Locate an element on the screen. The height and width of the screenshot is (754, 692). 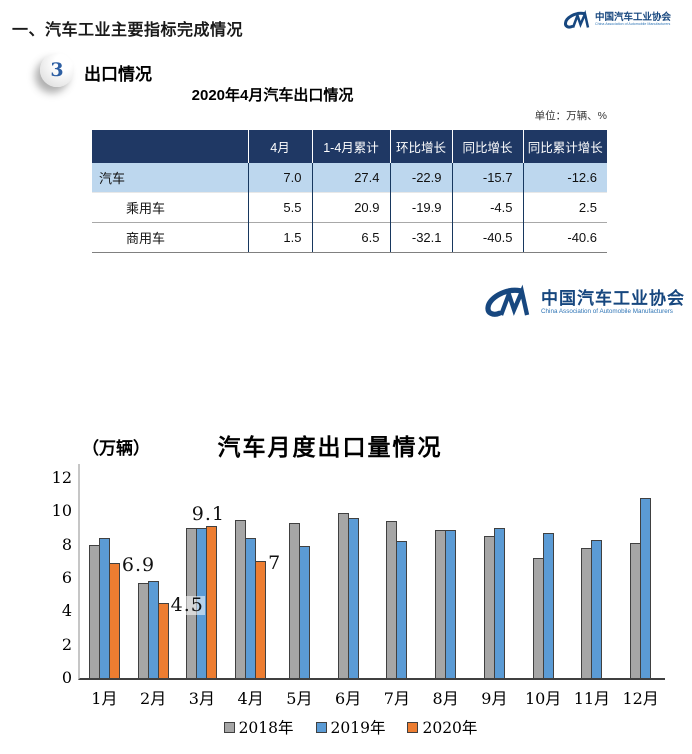
bar-2020年-3月: 9.1 is located at coordinates (208, 591).